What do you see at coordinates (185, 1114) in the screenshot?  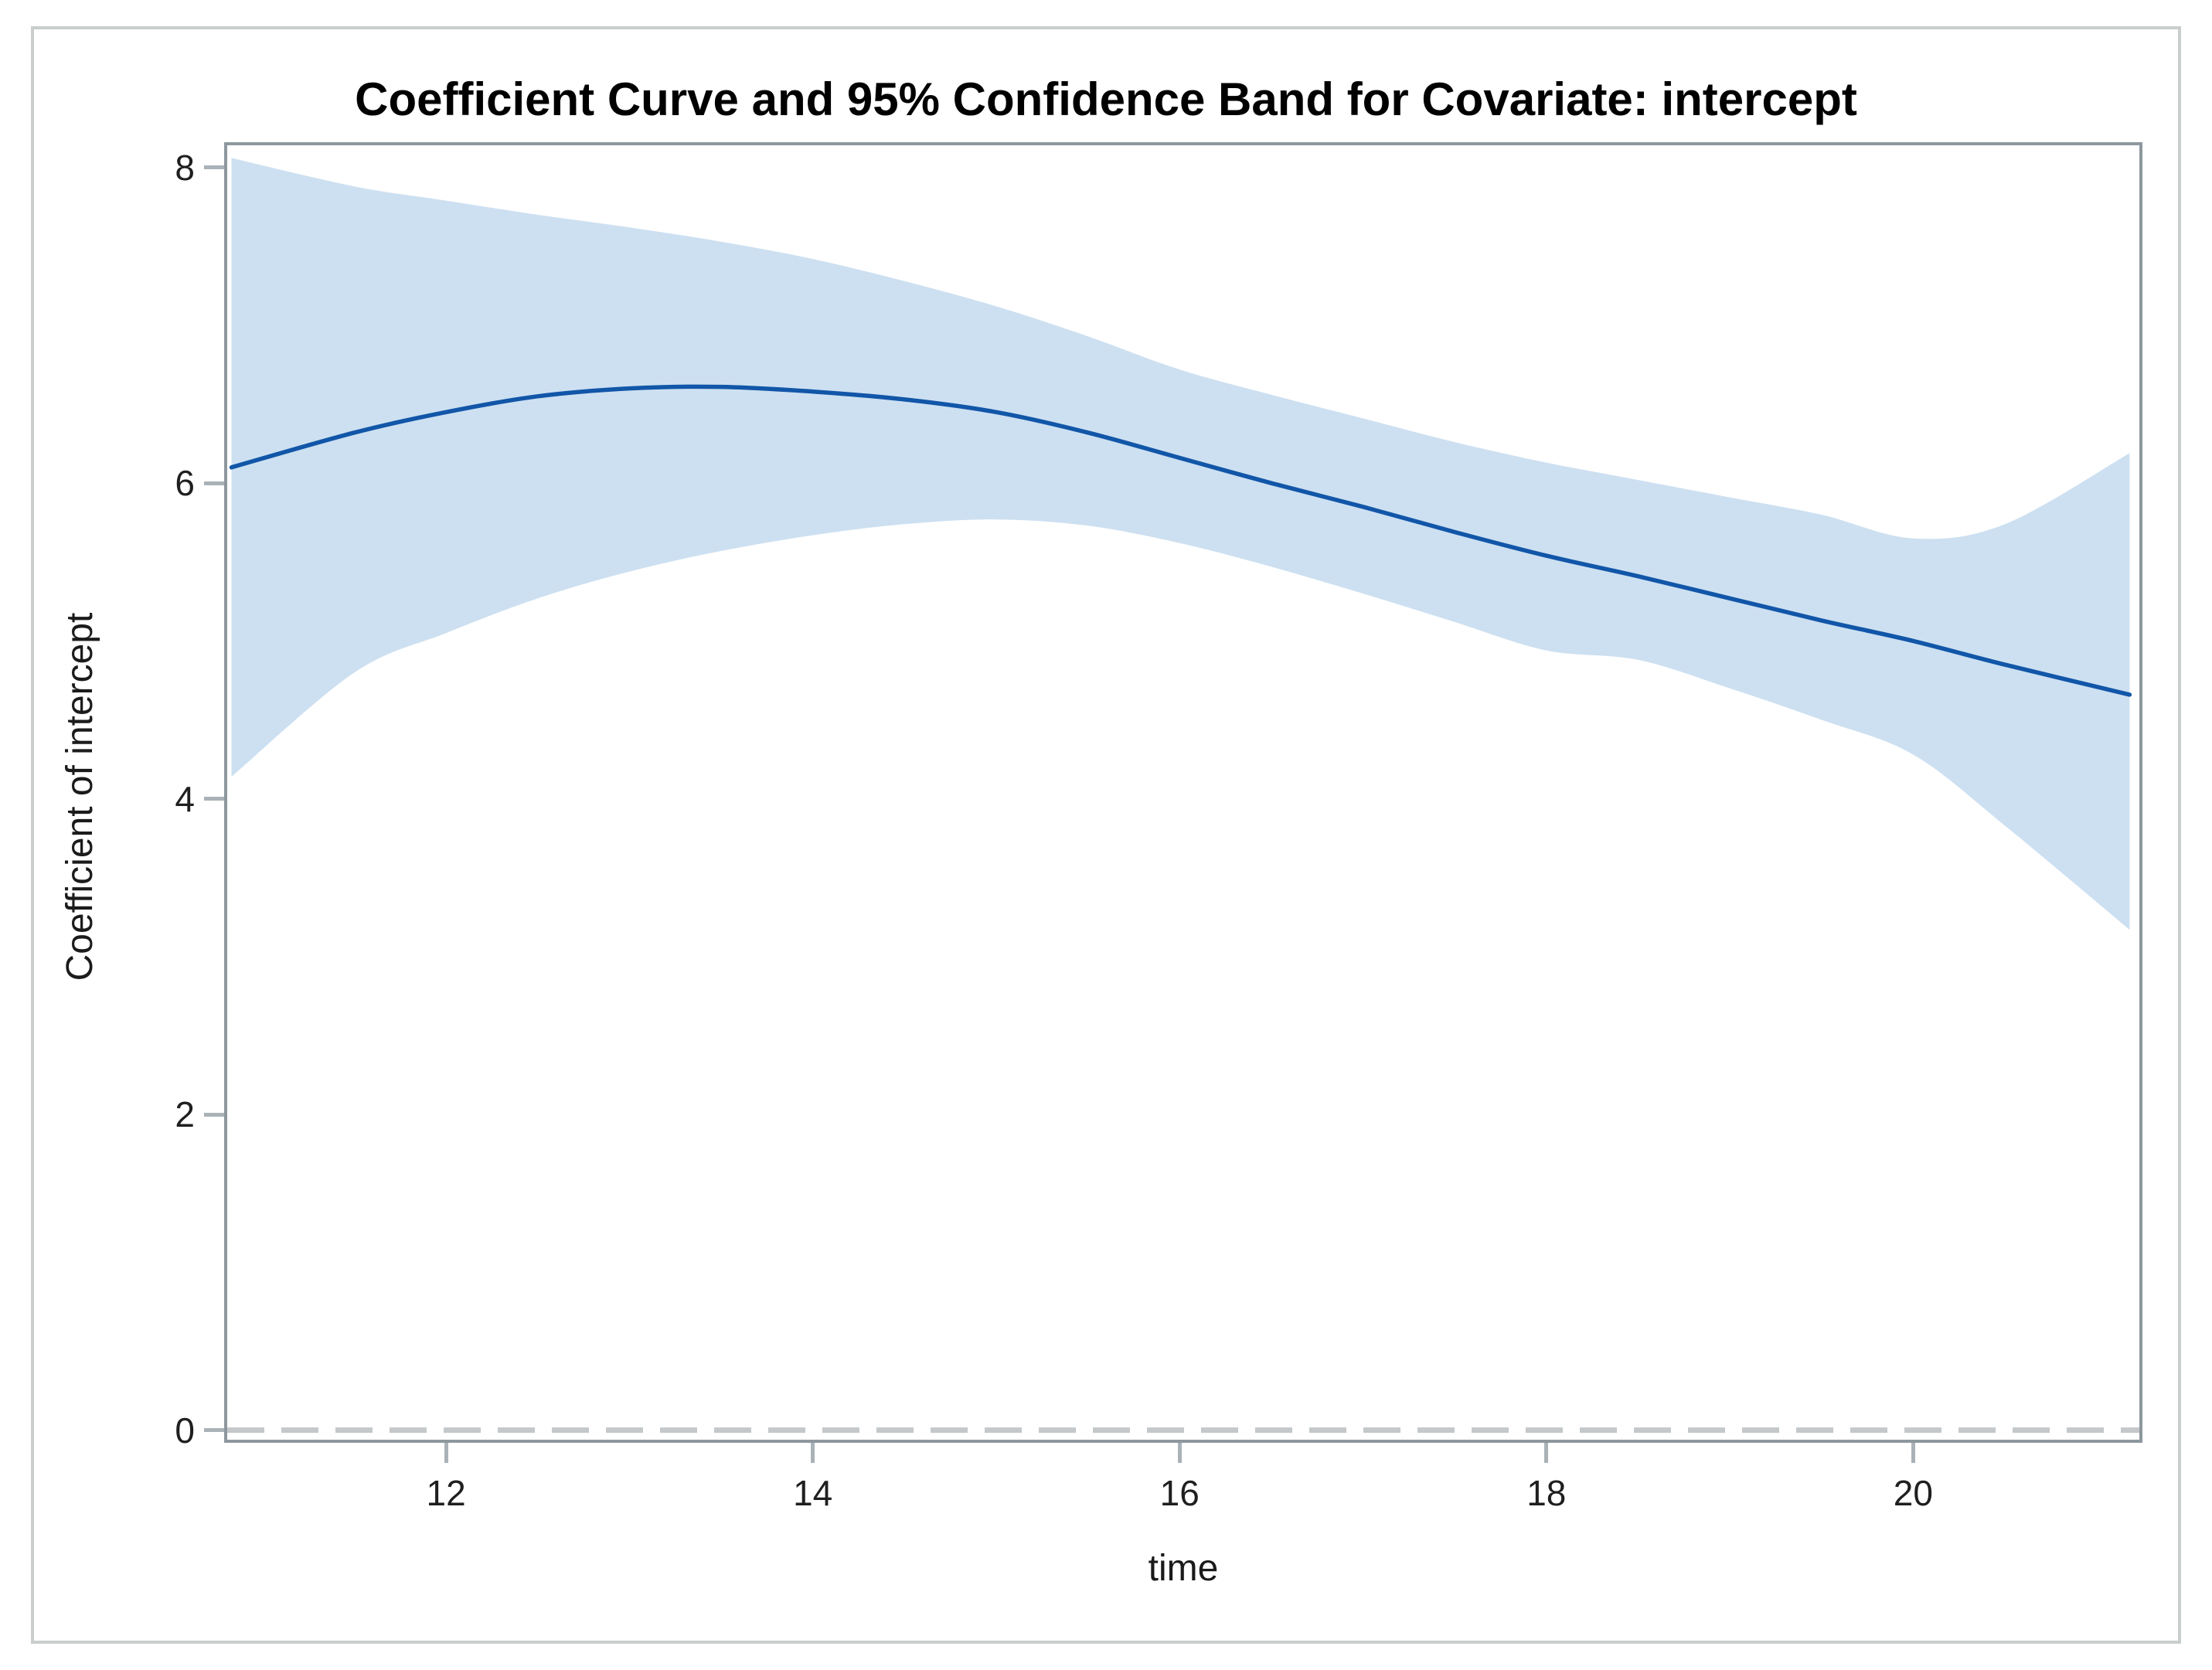 I see `y-tick-label: 2` at bounding box center [185, 1114].